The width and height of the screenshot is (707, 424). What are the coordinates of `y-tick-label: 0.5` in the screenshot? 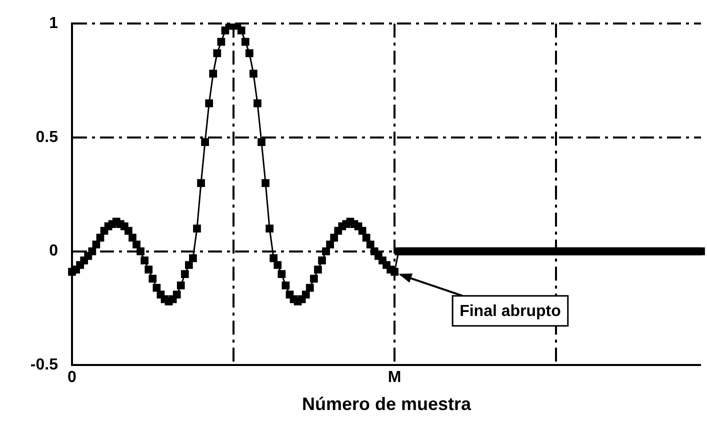 It's located at (47, 137).